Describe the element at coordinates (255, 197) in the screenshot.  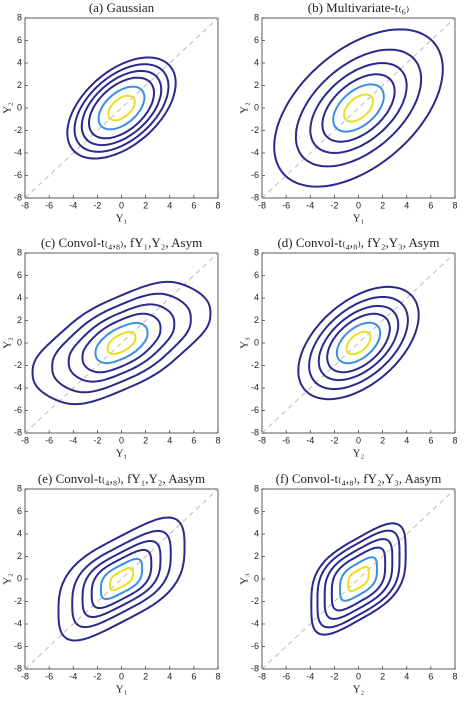
I see `y-tick-label: -8` at that location.